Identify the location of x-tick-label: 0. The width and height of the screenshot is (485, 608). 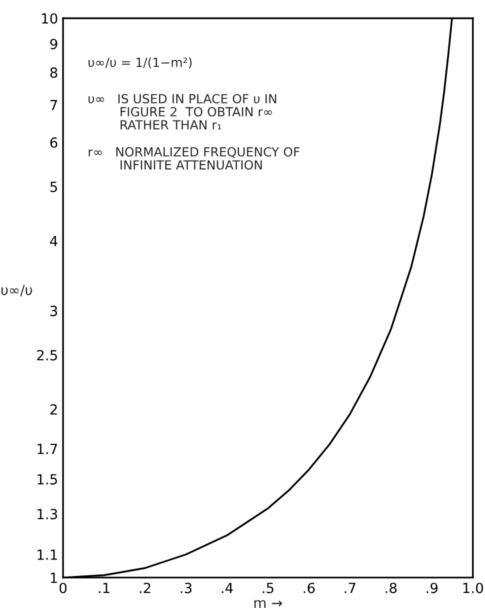
(63, 588).